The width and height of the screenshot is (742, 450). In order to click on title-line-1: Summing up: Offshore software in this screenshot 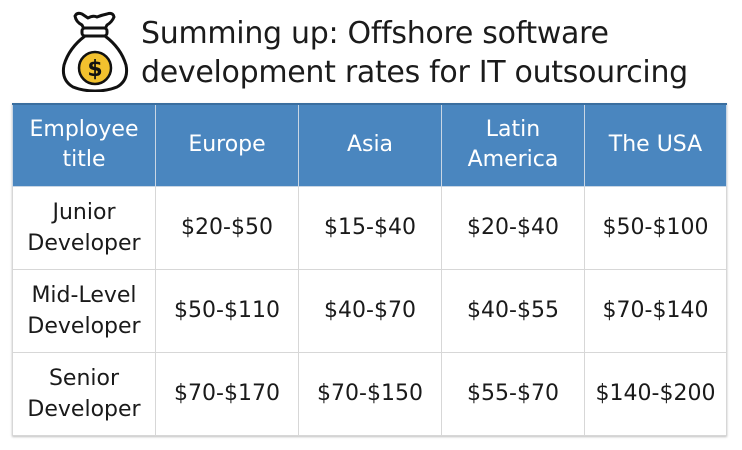, I will do `click(375, 33)`.